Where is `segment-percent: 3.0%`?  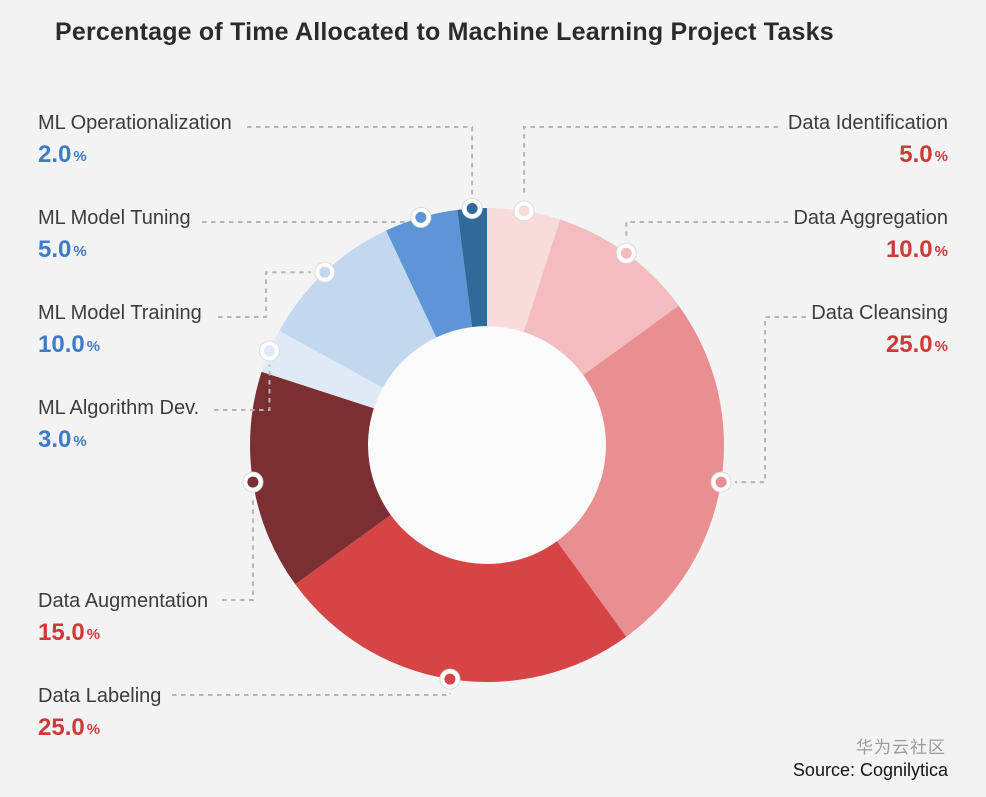
segment-percent: 3.0% is located at coordinates (118, 440).